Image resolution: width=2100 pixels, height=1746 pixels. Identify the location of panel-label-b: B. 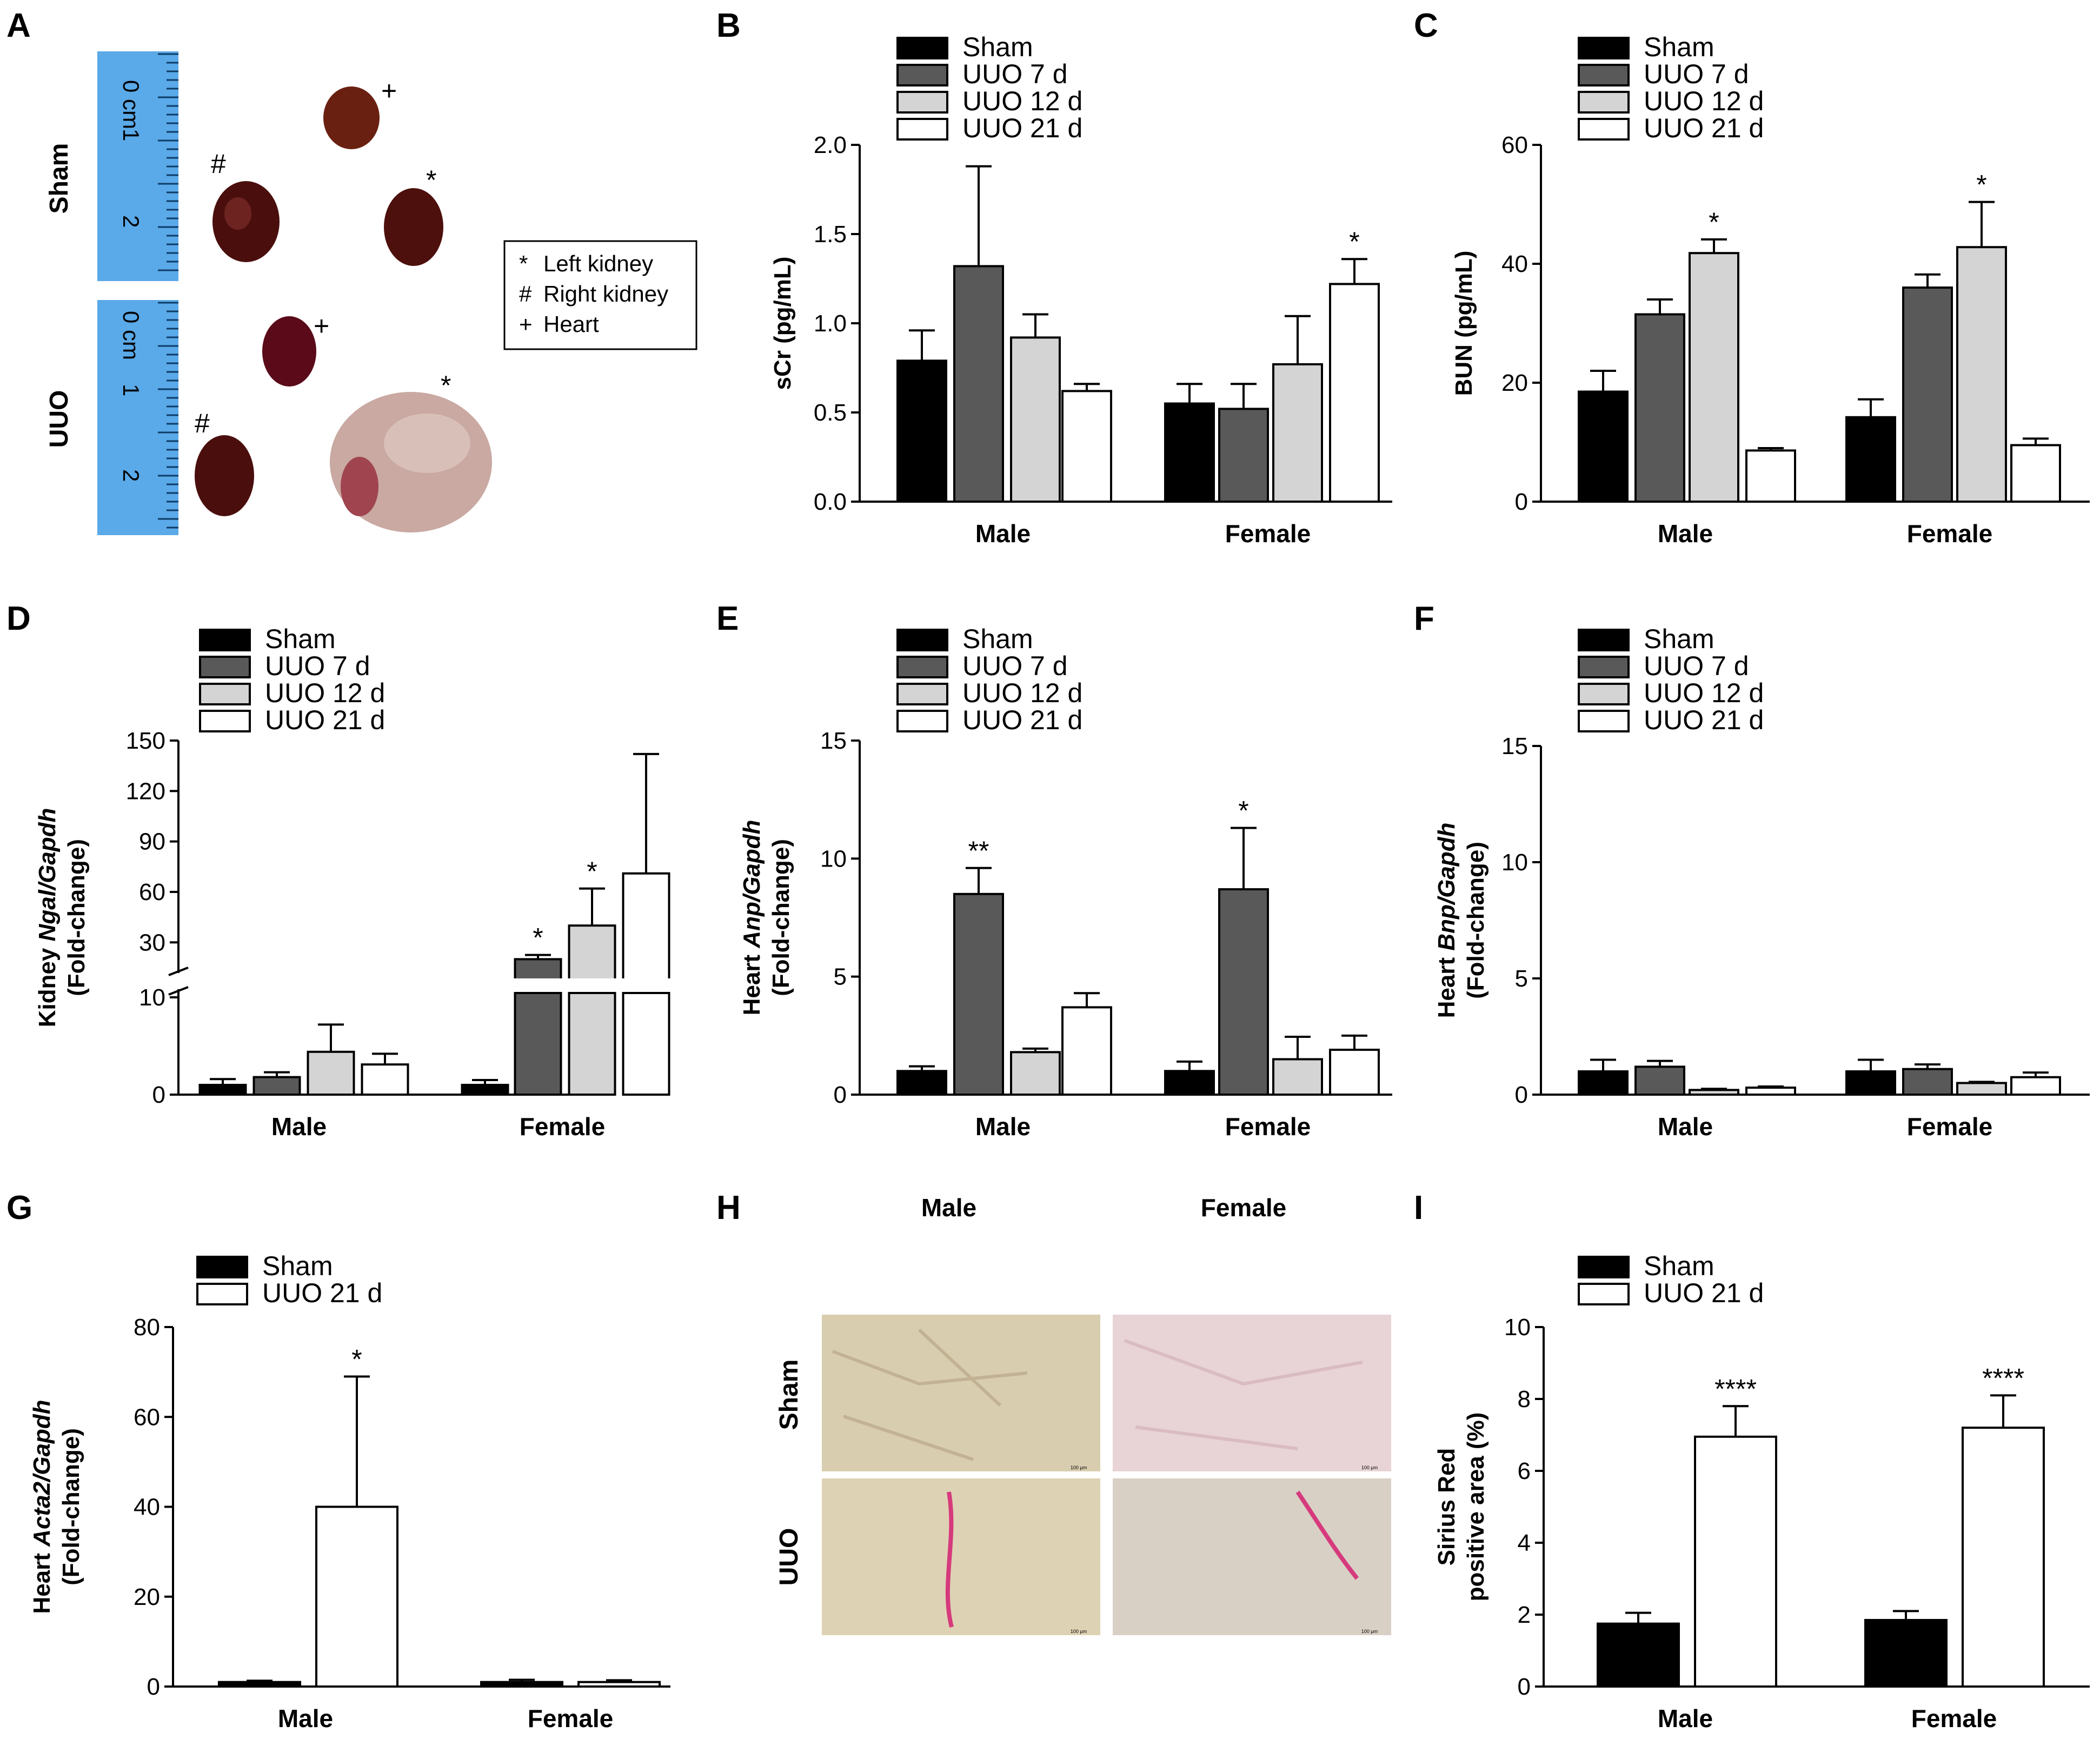
(729, 26).